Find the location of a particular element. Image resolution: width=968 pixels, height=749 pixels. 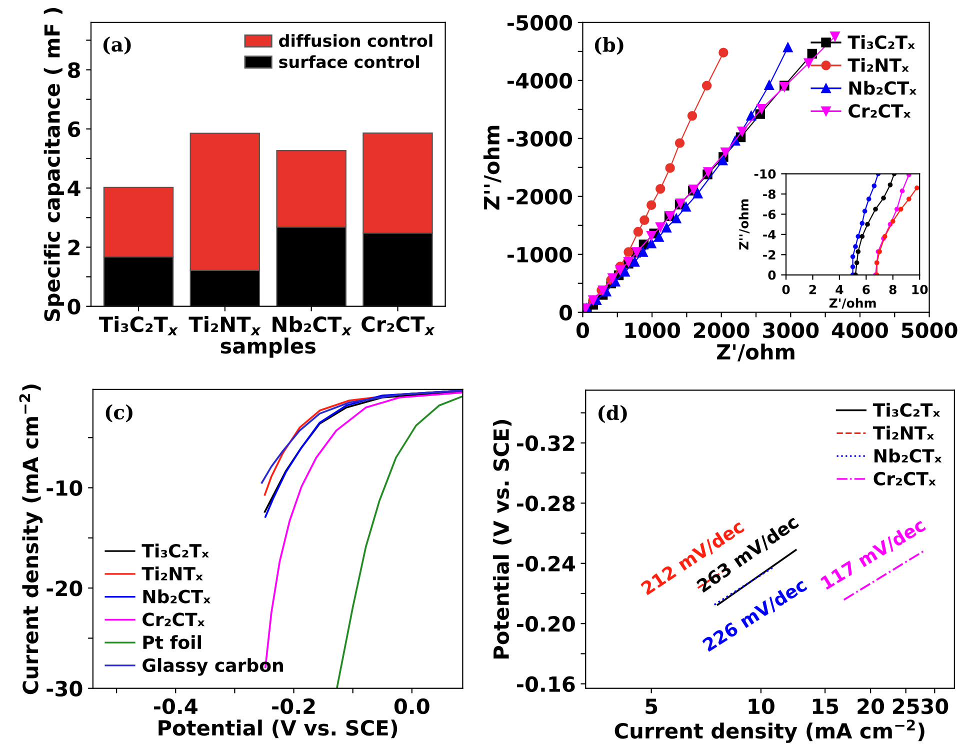

x-axis-title: Current density (mA cm$^{−2}$) is located at coordinates (769, 731).